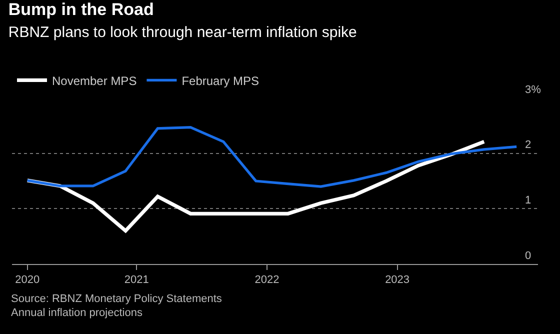 This screenshot has width=560, height=334. I want to click on x-tick-label: 2020, so click(27, 280).